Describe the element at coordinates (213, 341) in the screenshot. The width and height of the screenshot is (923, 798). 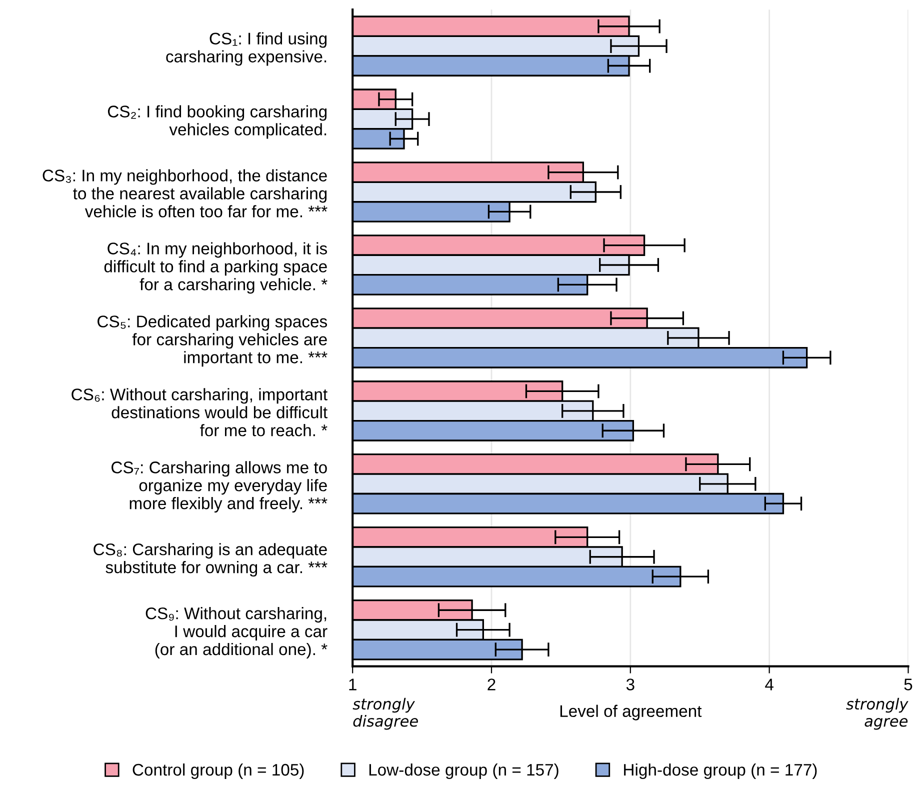
I see `y-tick-label: CS₅: Dedicated parking spaces for carsharing vehicles are important to me. ***` at that location.